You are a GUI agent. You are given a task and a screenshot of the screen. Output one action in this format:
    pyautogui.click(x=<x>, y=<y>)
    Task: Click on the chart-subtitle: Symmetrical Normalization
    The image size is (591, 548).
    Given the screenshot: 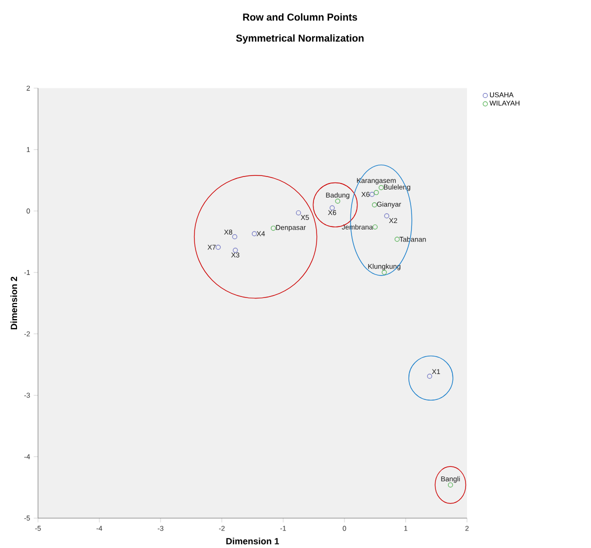 What is the action you would take?
    pyautogui.click(x=300, y=39)
    